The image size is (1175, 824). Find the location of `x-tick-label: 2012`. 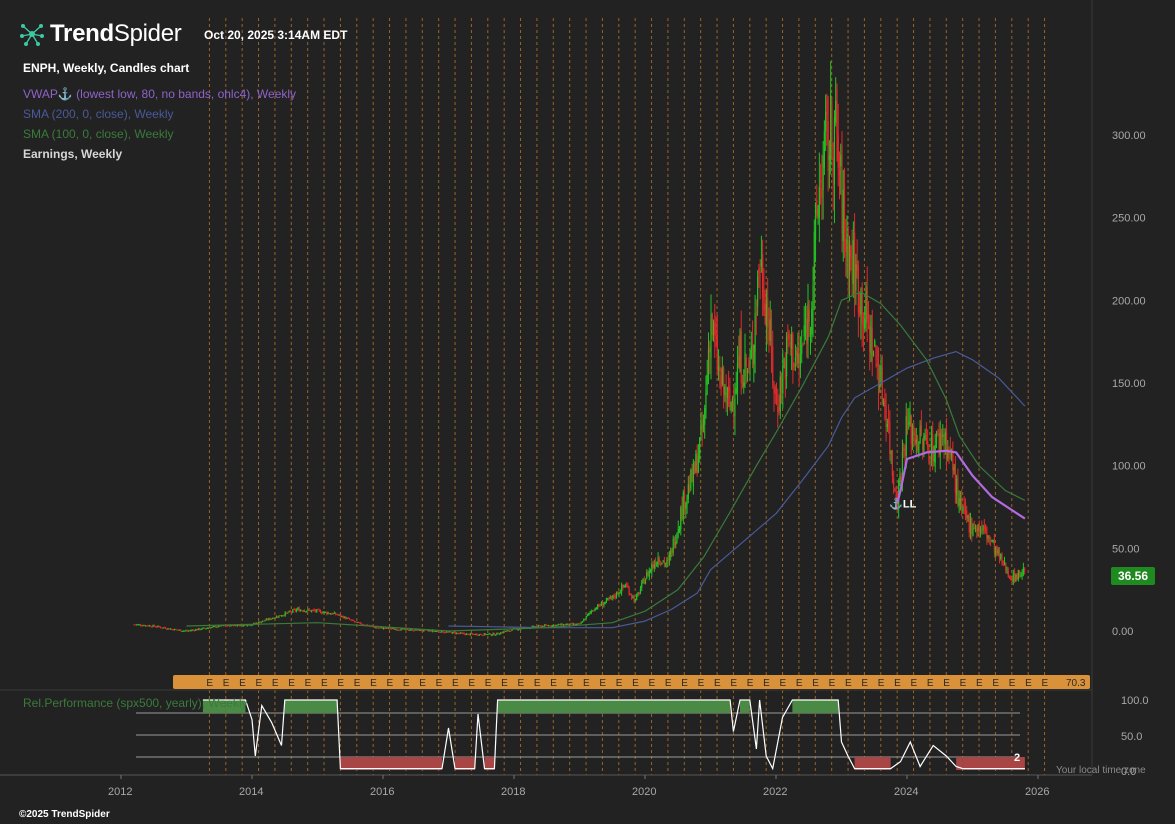

x-tick-label: 2012 is located at coordinates (120, 792).